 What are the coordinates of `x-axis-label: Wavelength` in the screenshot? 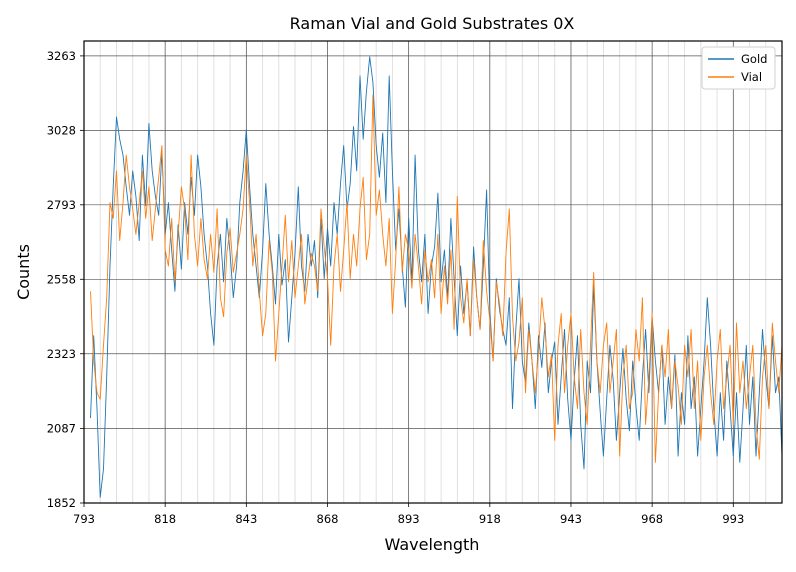 It's located at (432, 544).